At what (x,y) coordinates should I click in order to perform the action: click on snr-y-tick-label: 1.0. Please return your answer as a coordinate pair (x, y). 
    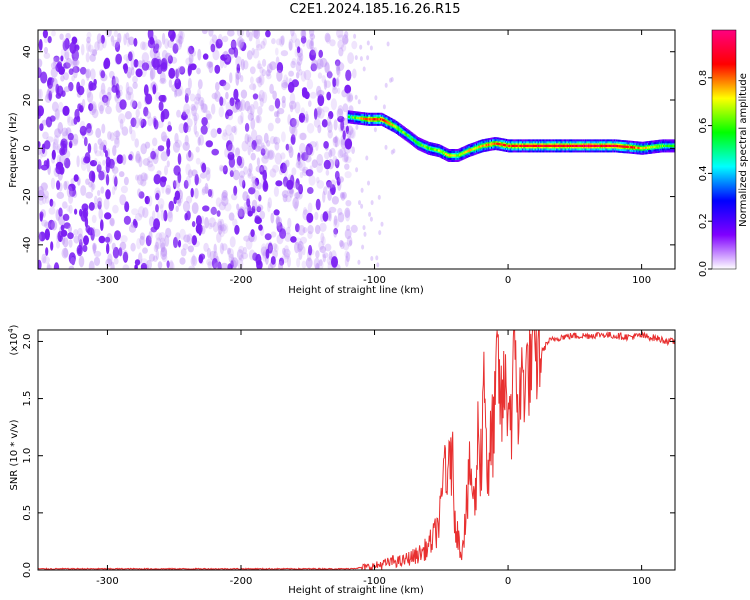
    Looking at the image, I should click on (27, 456).